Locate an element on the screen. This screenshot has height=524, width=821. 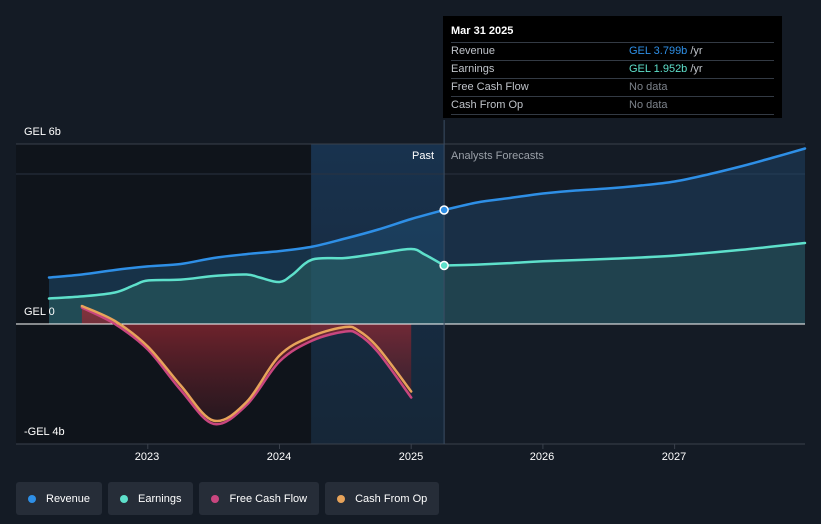
earnings-forecast-area is located at coordinates (624, 283).